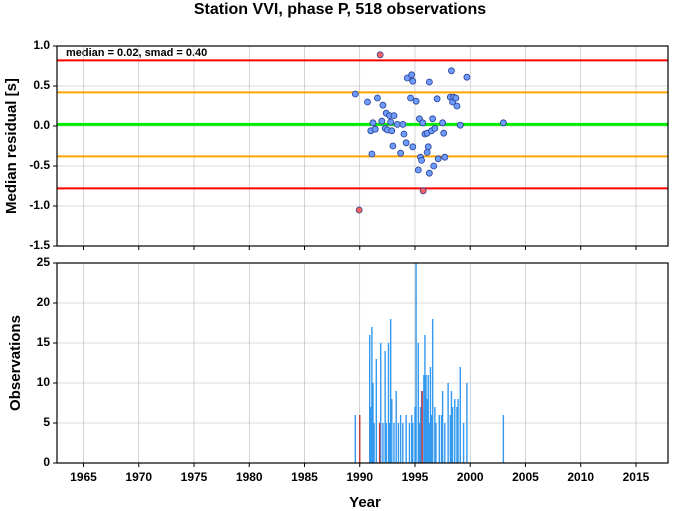  What do you see at coordinates (415, 477) in the screenshot?
I see `x-tick-label: 1995` at bounding box center [415, 477].